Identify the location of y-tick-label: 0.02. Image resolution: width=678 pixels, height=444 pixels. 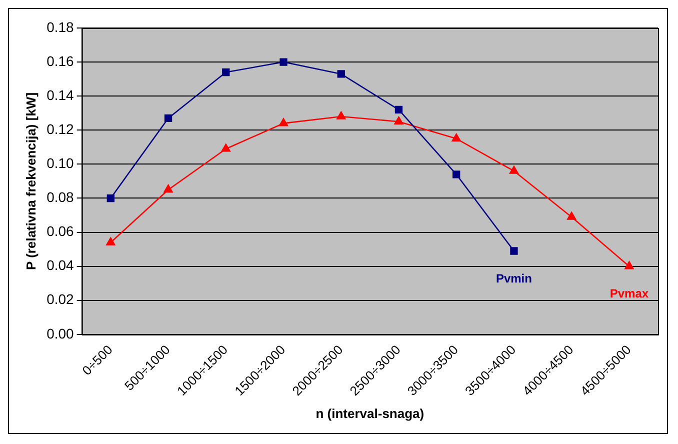
(60, 299).